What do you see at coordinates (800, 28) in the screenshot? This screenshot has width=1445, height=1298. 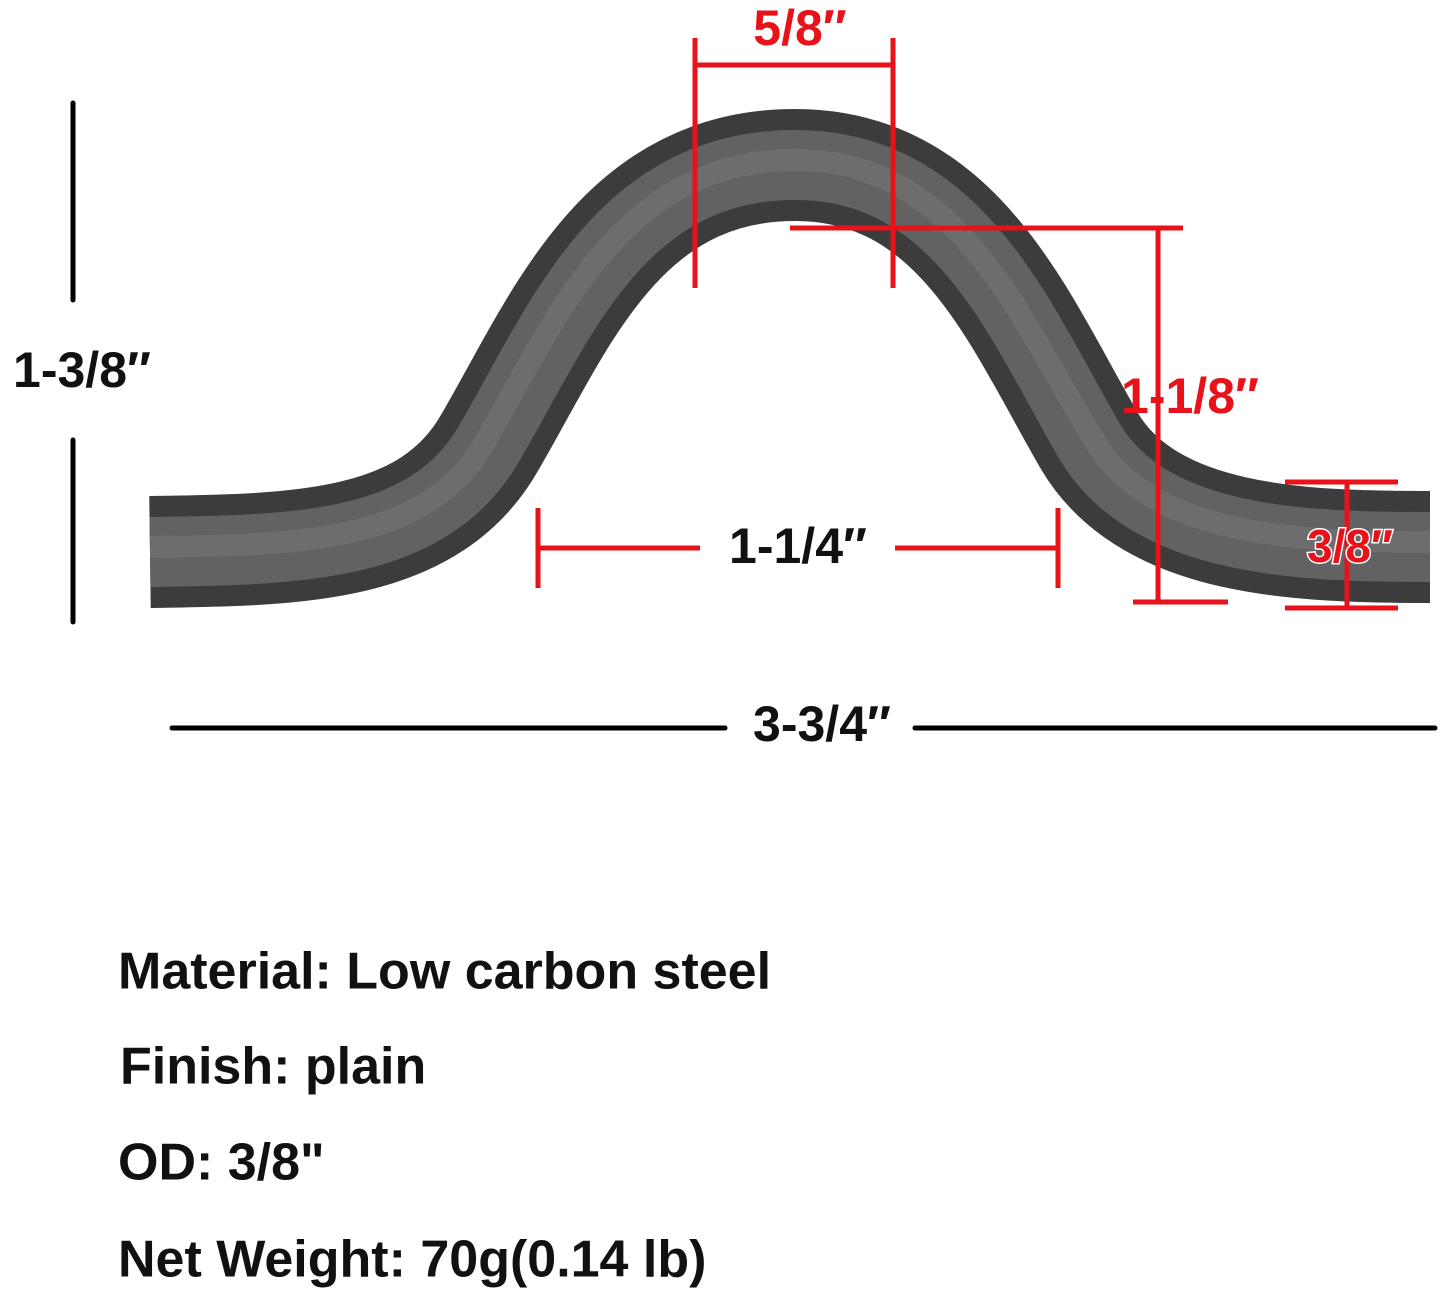 I see `dim-label: 5/8″` at bounding box center [800, 28].